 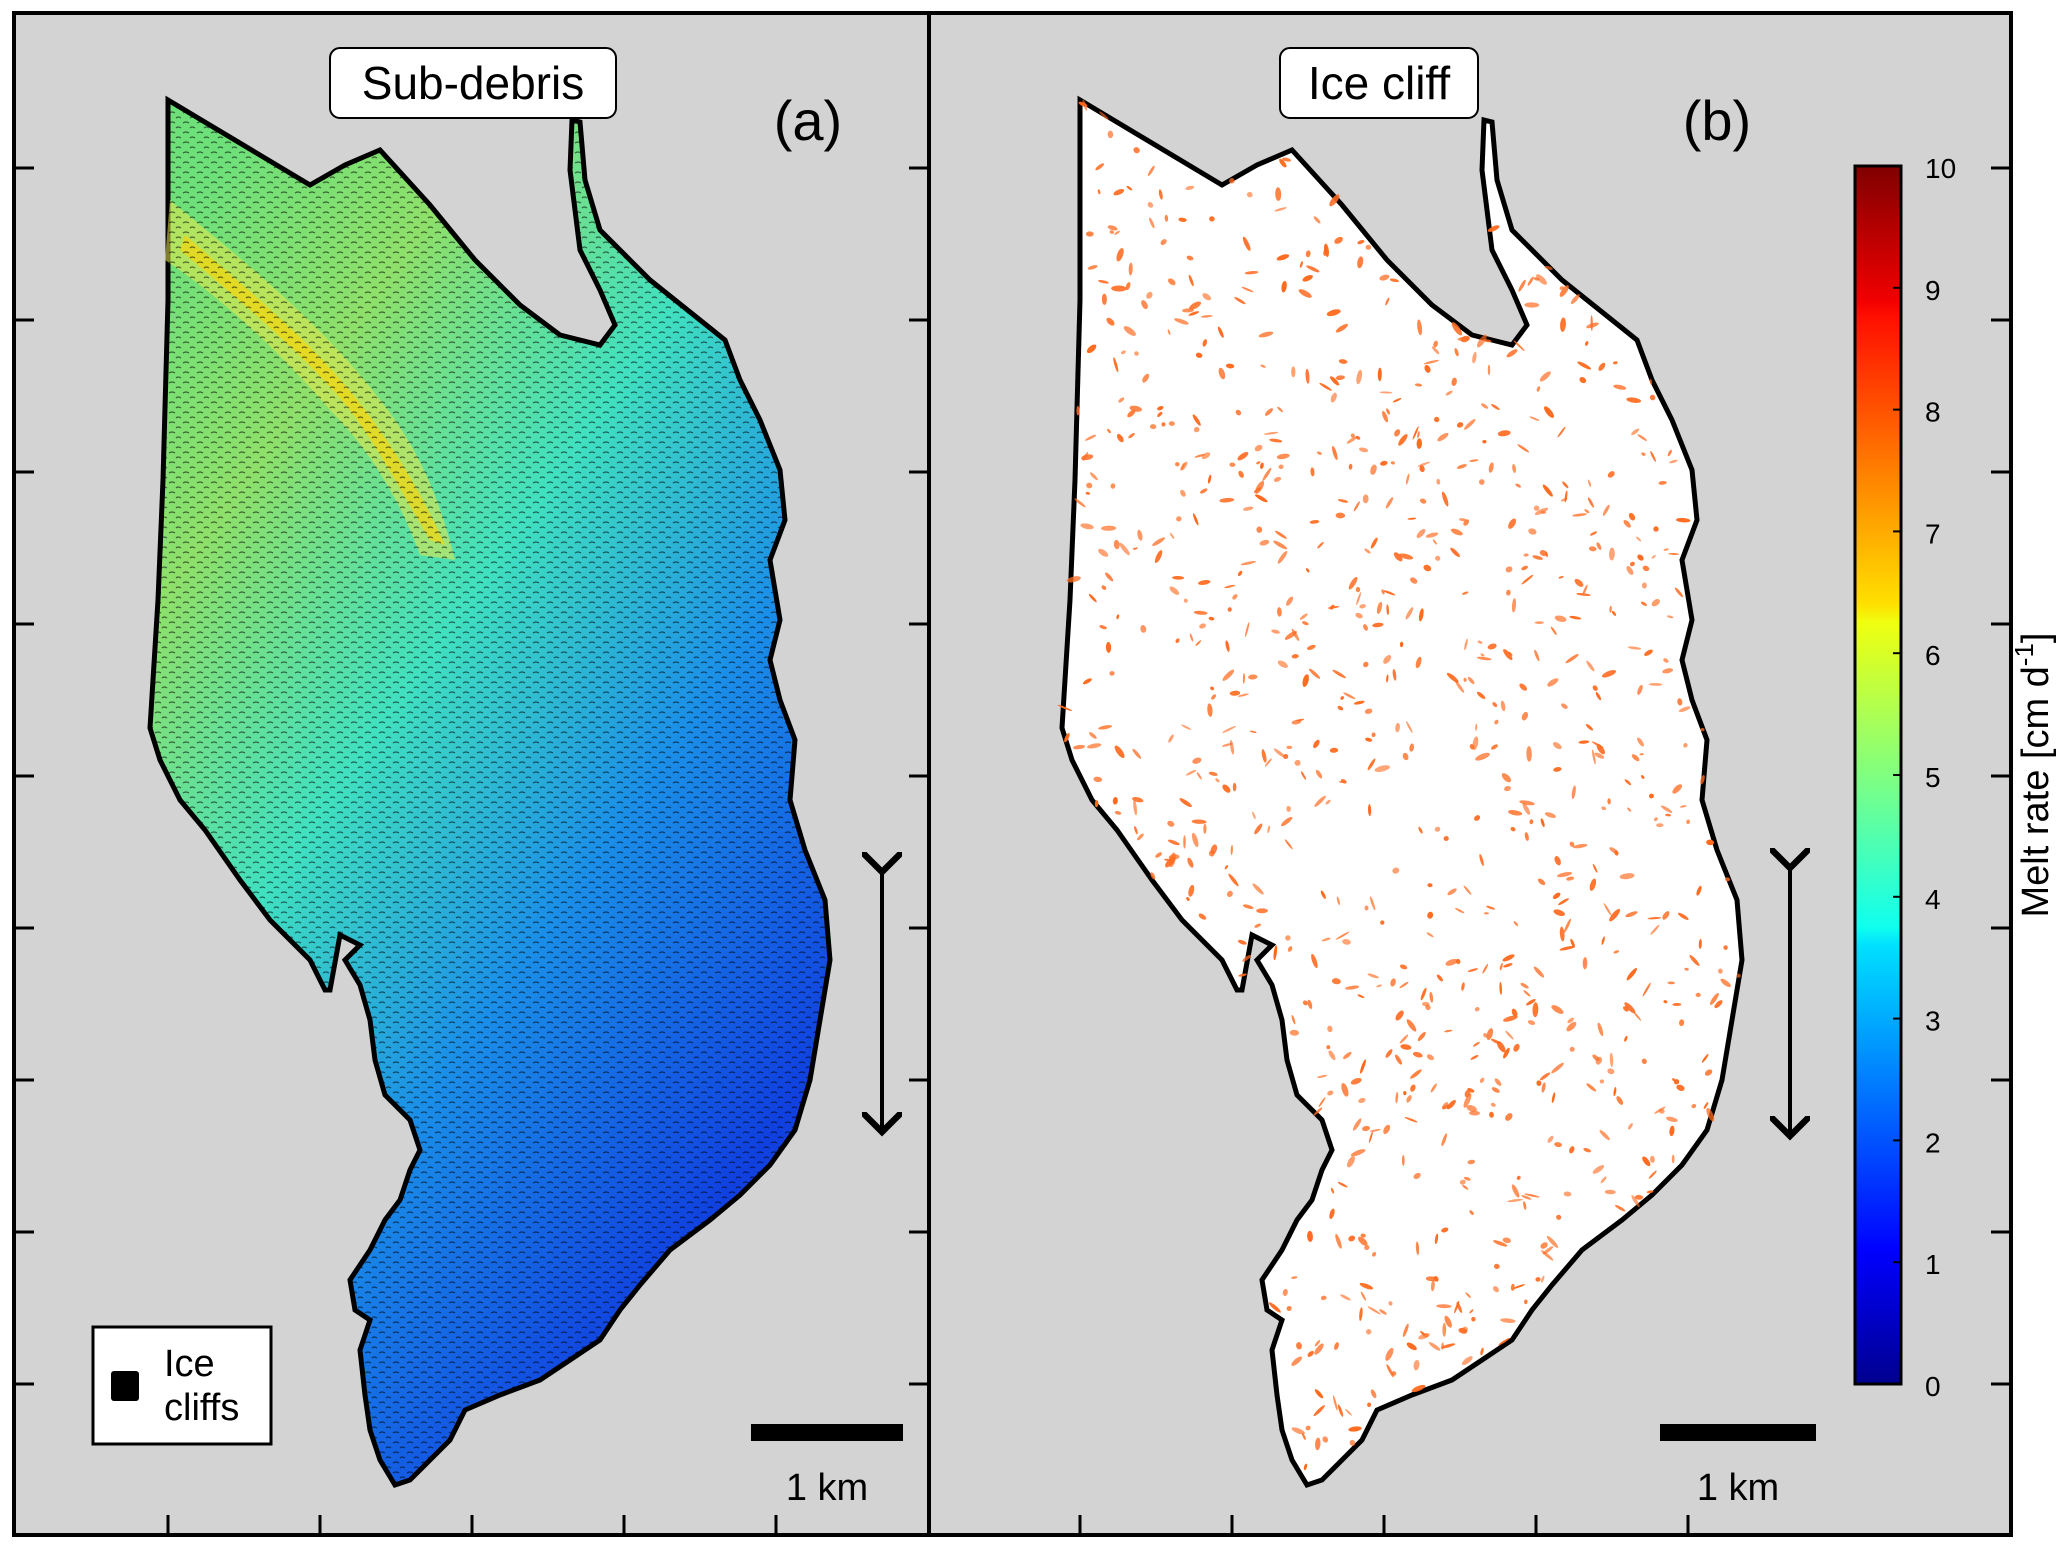 I want to click on colorbar: 0 1 2 3 4 5 6 7 8 9 10 Melt rate [cm d-1], so click(x=1955, y=777).